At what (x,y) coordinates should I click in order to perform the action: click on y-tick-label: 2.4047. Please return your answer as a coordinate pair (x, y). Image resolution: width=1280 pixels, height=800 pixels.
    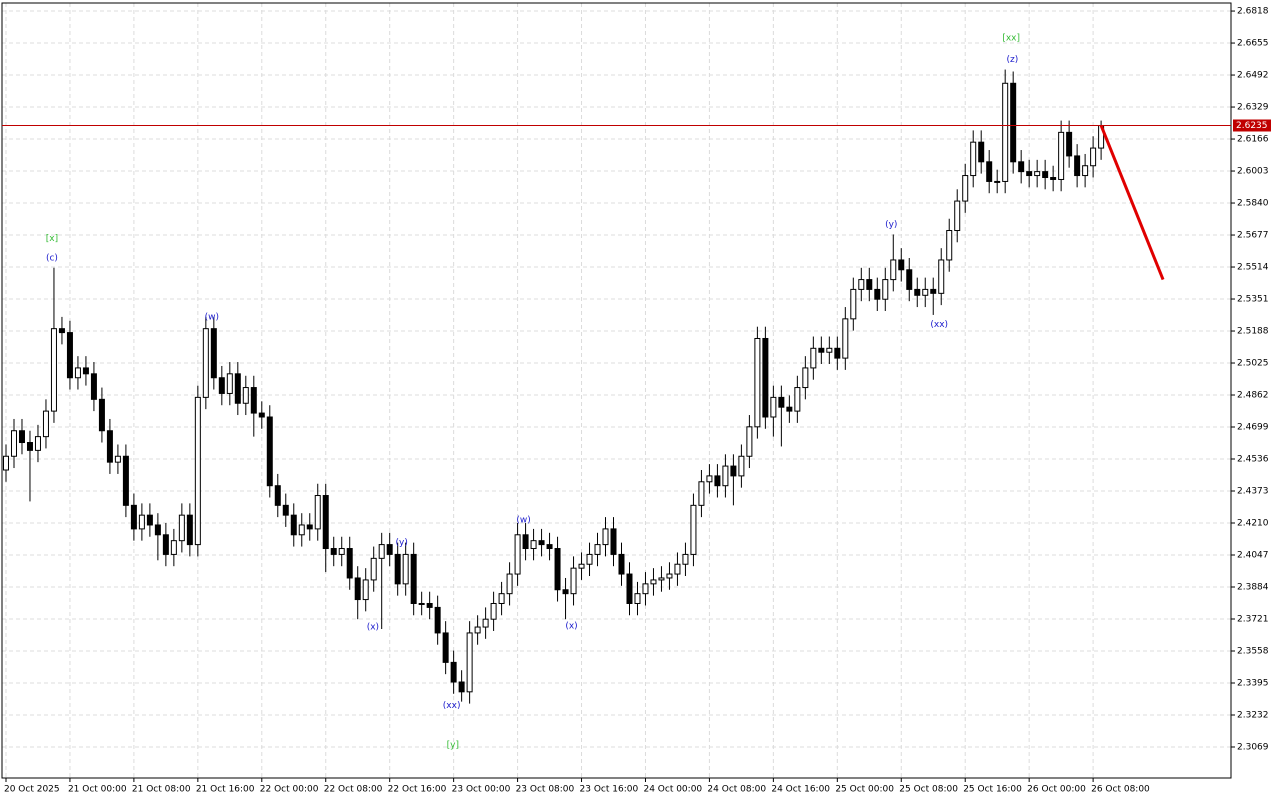
    Looking at the image, I should click on (1253, 556).